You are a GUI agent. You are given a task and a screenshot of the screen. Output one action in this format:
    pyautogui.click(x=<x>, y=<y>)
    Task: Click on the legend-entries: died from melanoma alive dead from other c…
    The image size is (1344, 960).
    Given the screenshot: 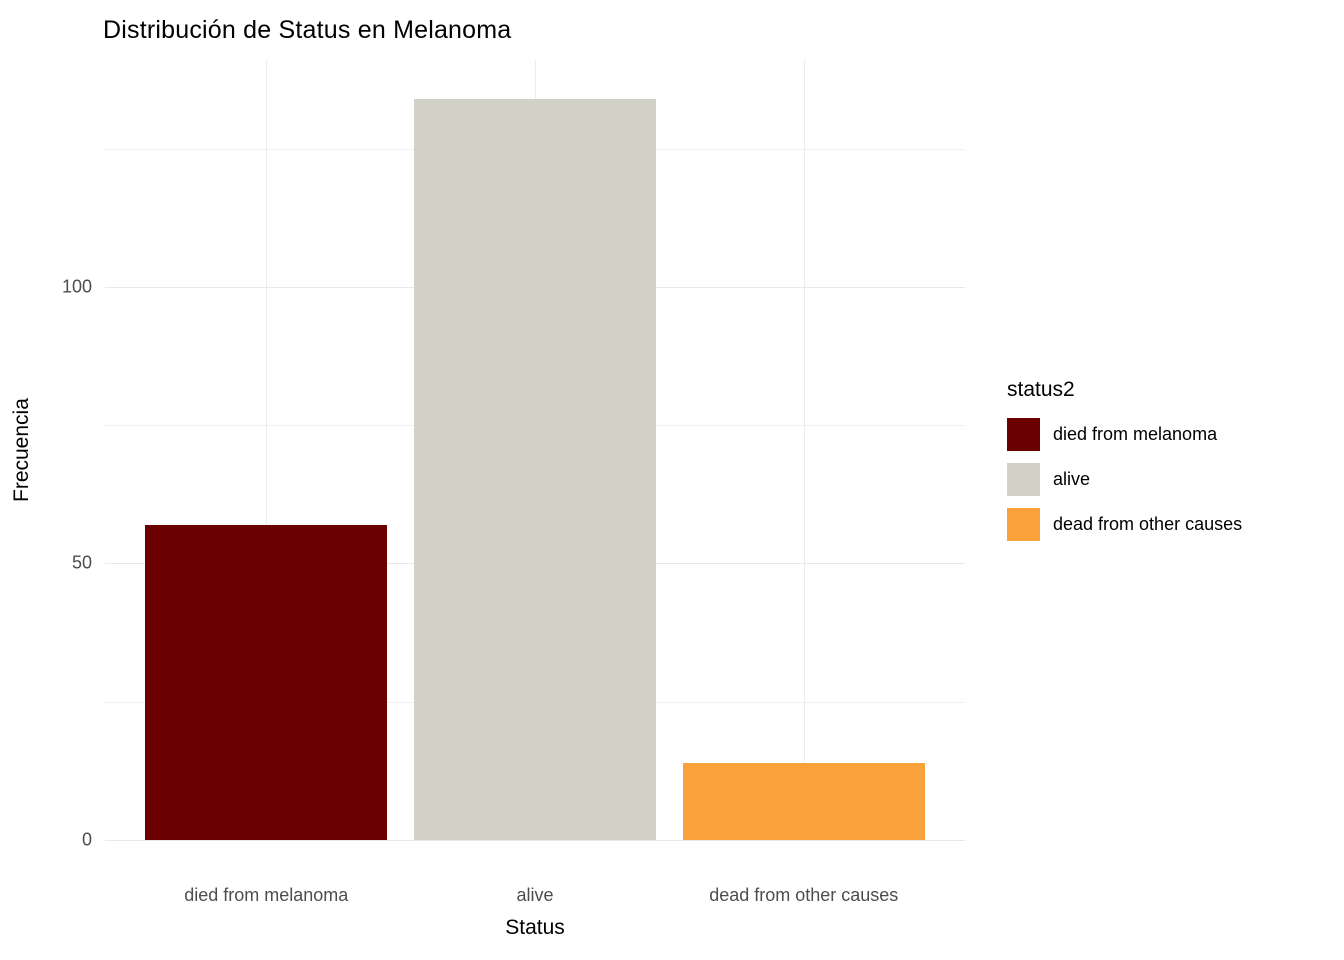 What is the action you would take?
    pyautogui.click(x=1124, y=479)
    